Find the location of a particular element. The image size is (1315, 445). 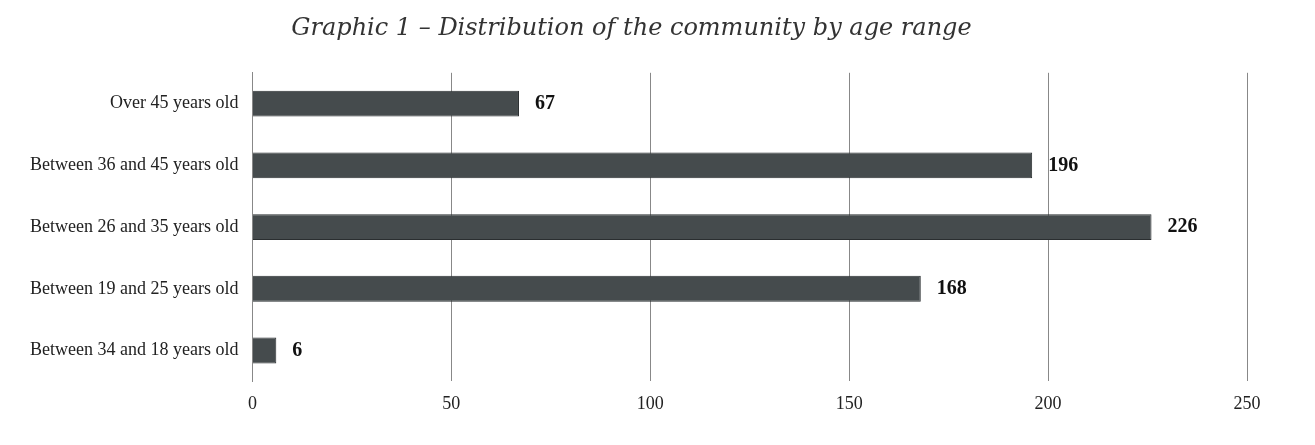

x-tick-label: 150 is located at coordinates (849, 402).